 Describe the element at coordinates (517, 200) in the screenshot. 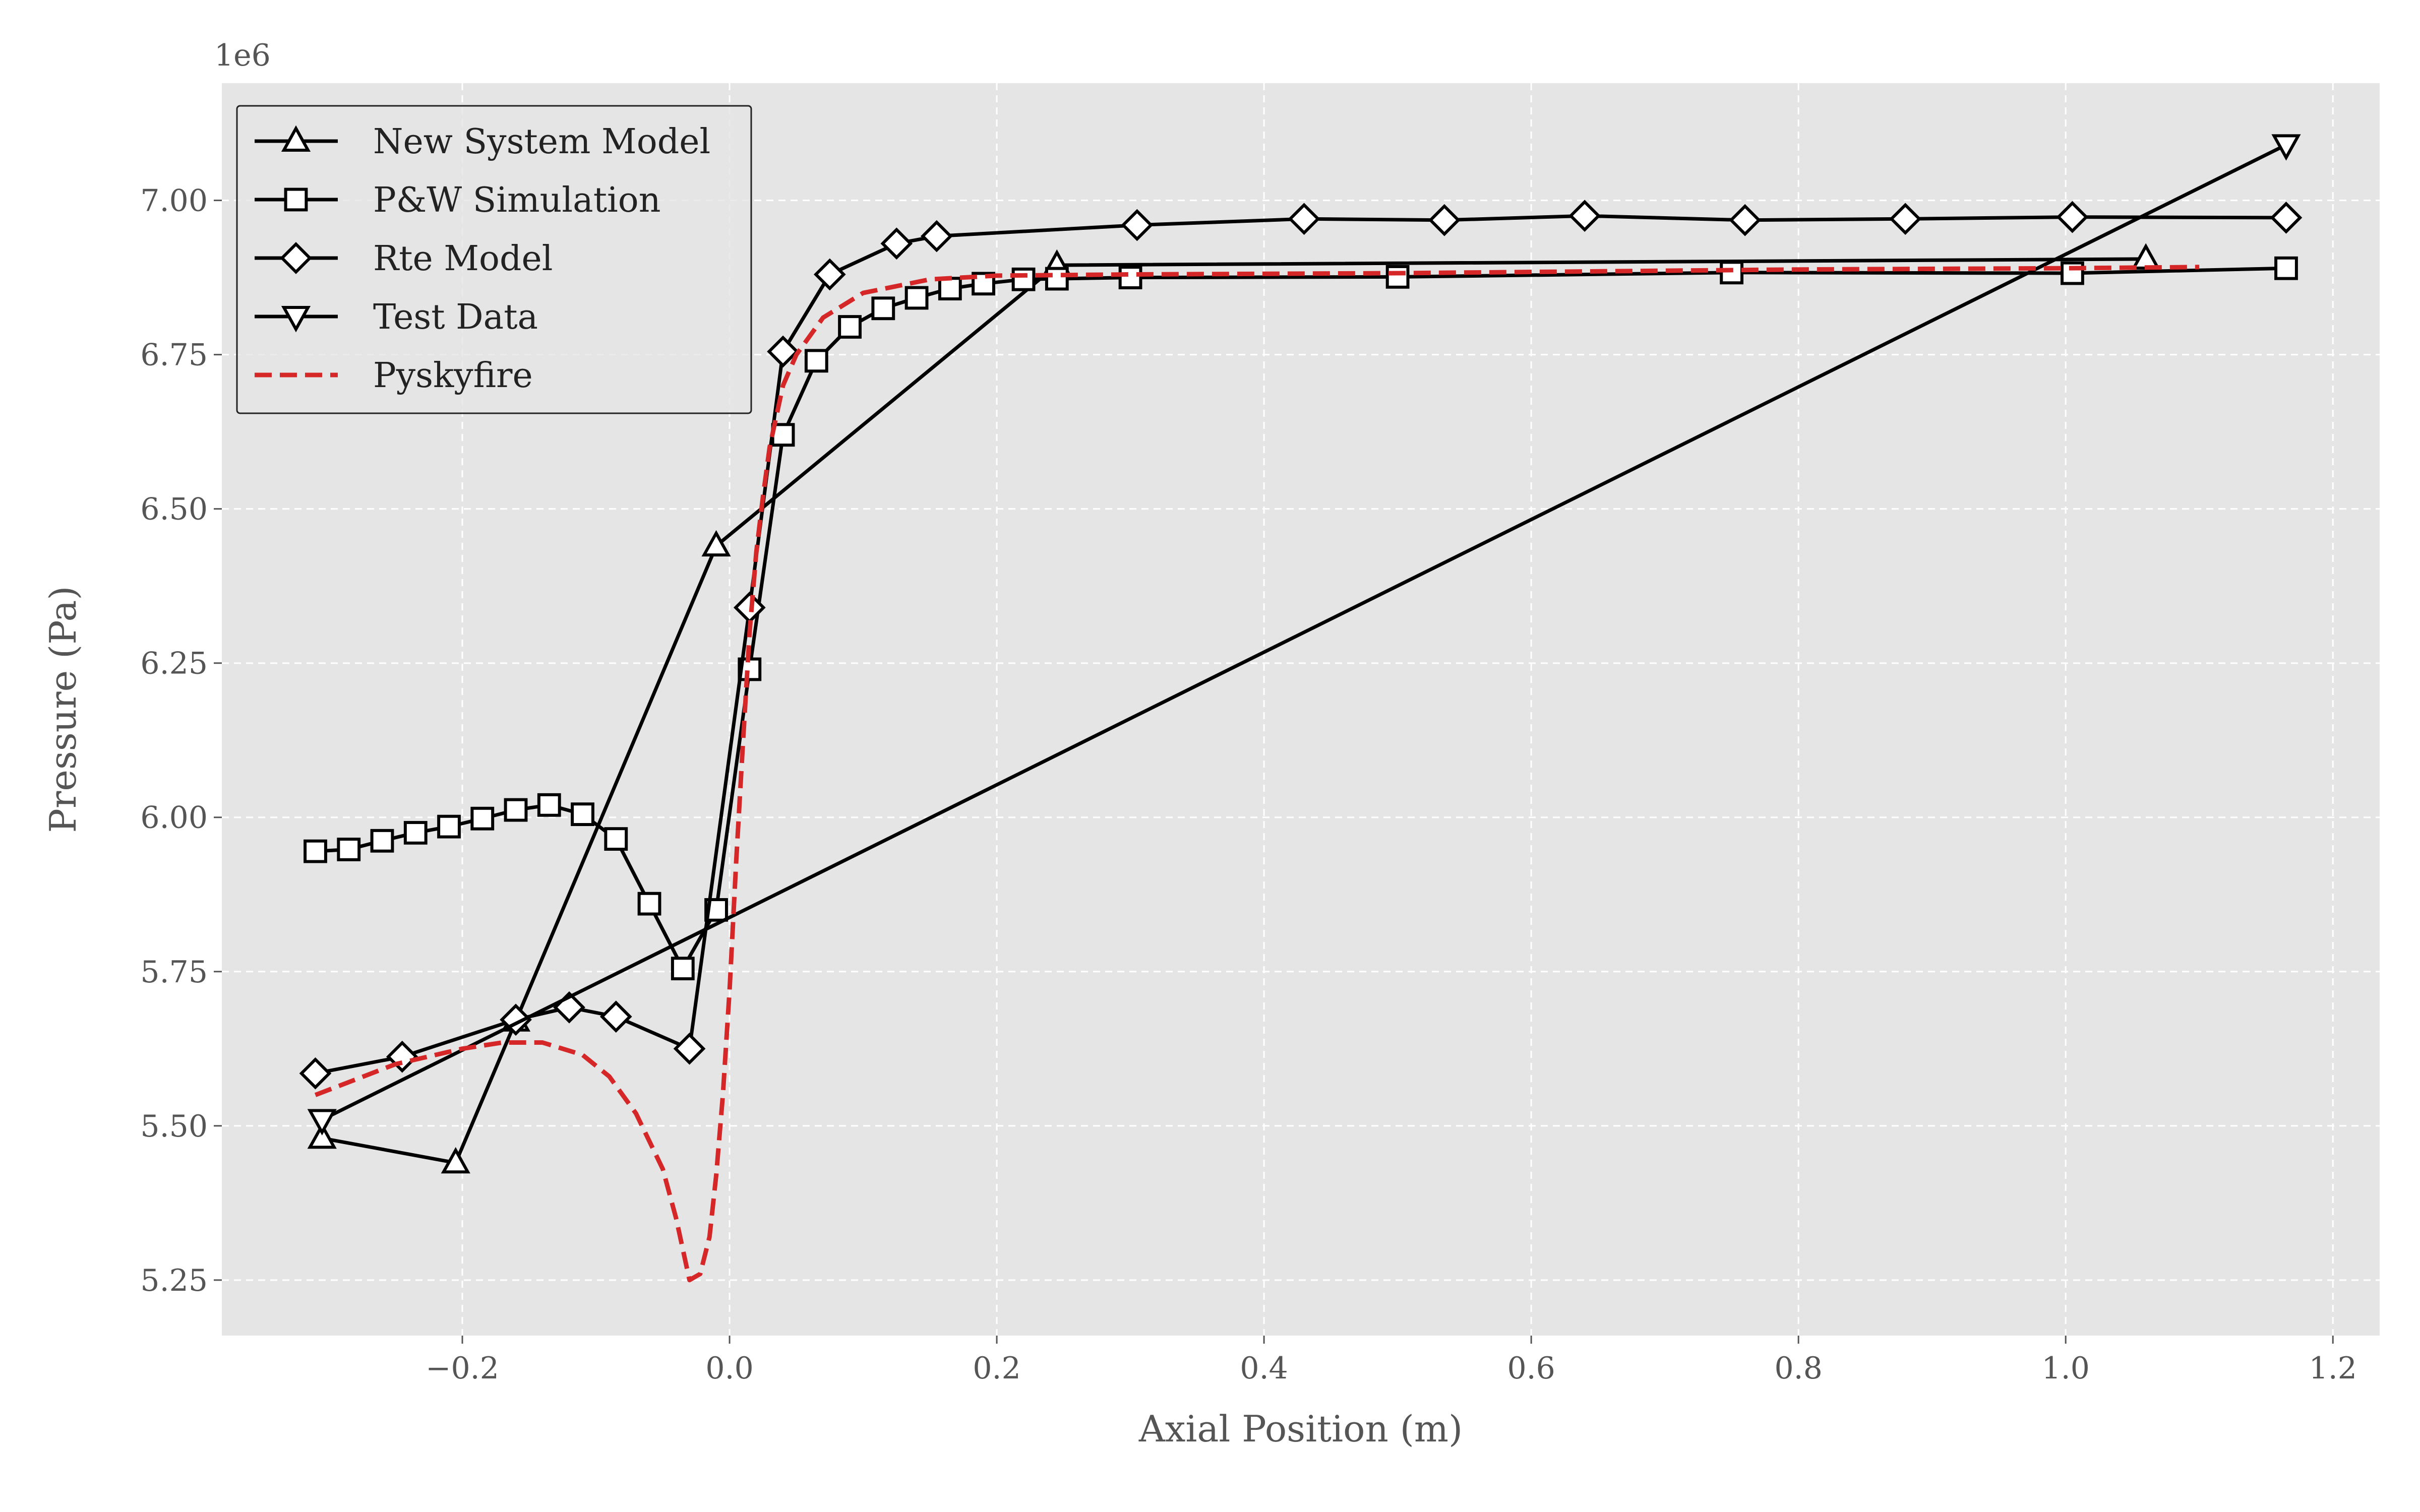

I see `legend-label: P&W Simulation` at that location.